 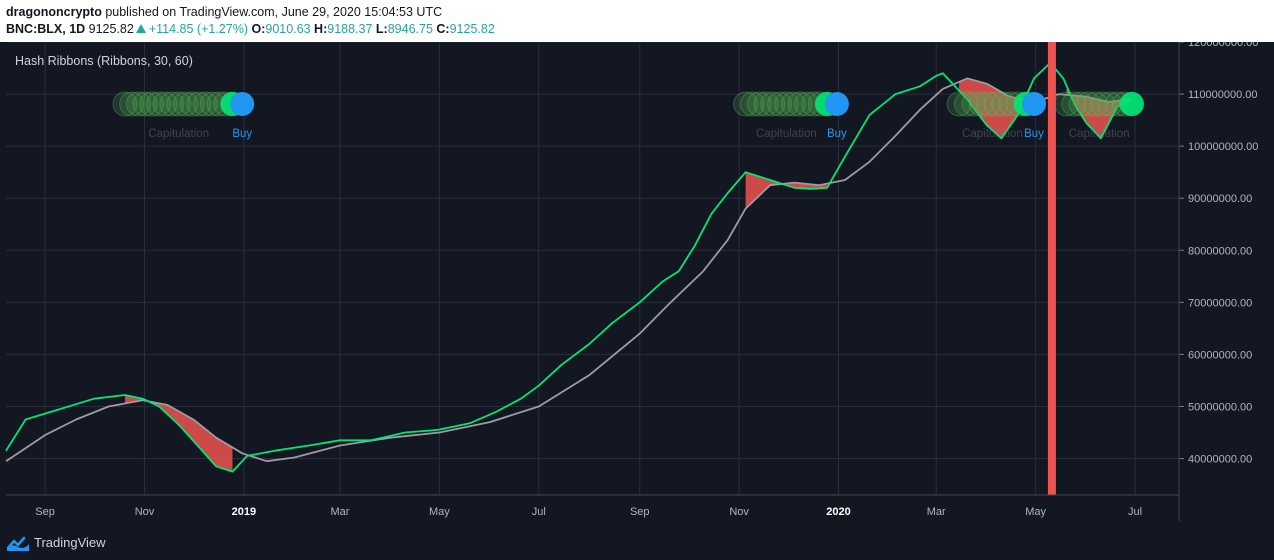 What do you see at coordinates (1220, 407) in the screenshot?
I see `y-tick-label: 50000000.00` at bounding box center [1220, 407].